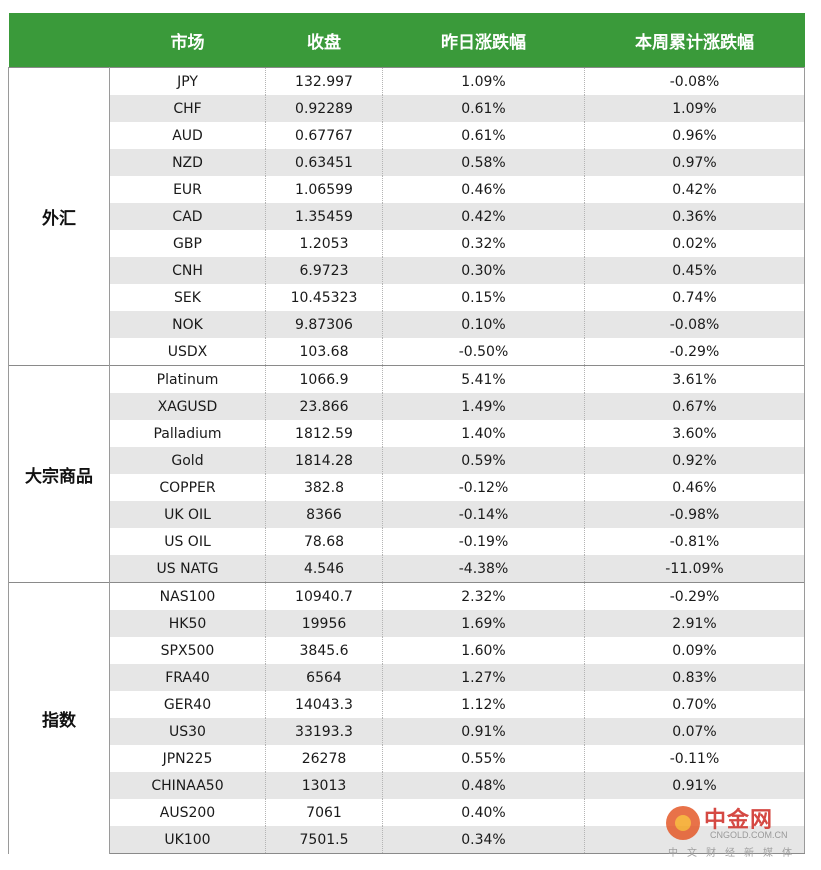 The image size is (821, 870). Describe the element at coordinates (483, 840) in the screenshot. I see `day-change-cell: 0.34%` at that location.